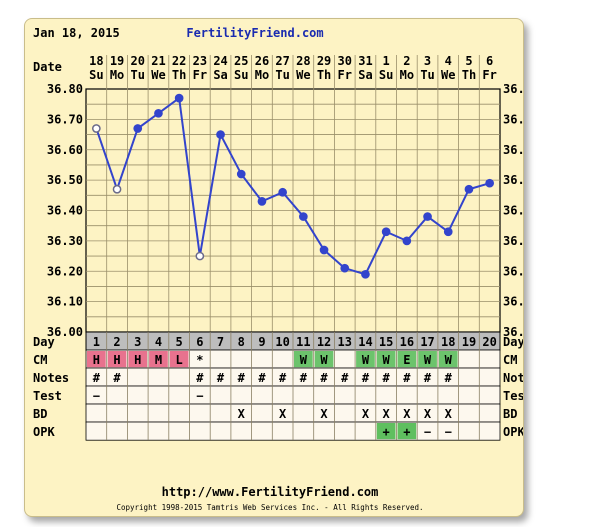  Describe the element at coordinates (138, 61) in the screenshot. I see `date-tick-label: 20` at that location.